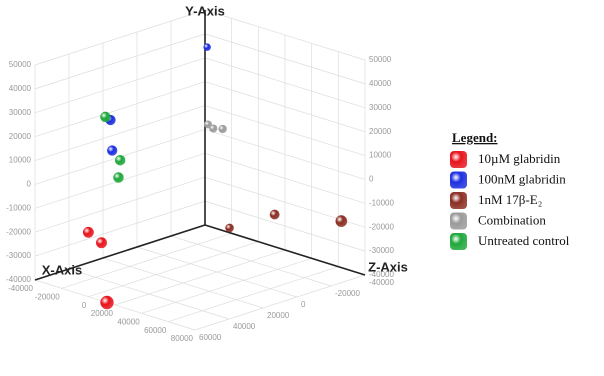 This screenshot has width=604, height=376. What do you see at coordinates (62, 269) in the screenshot?
I see `x-axis-label: X-Axis` at bounding box center [62, 269].